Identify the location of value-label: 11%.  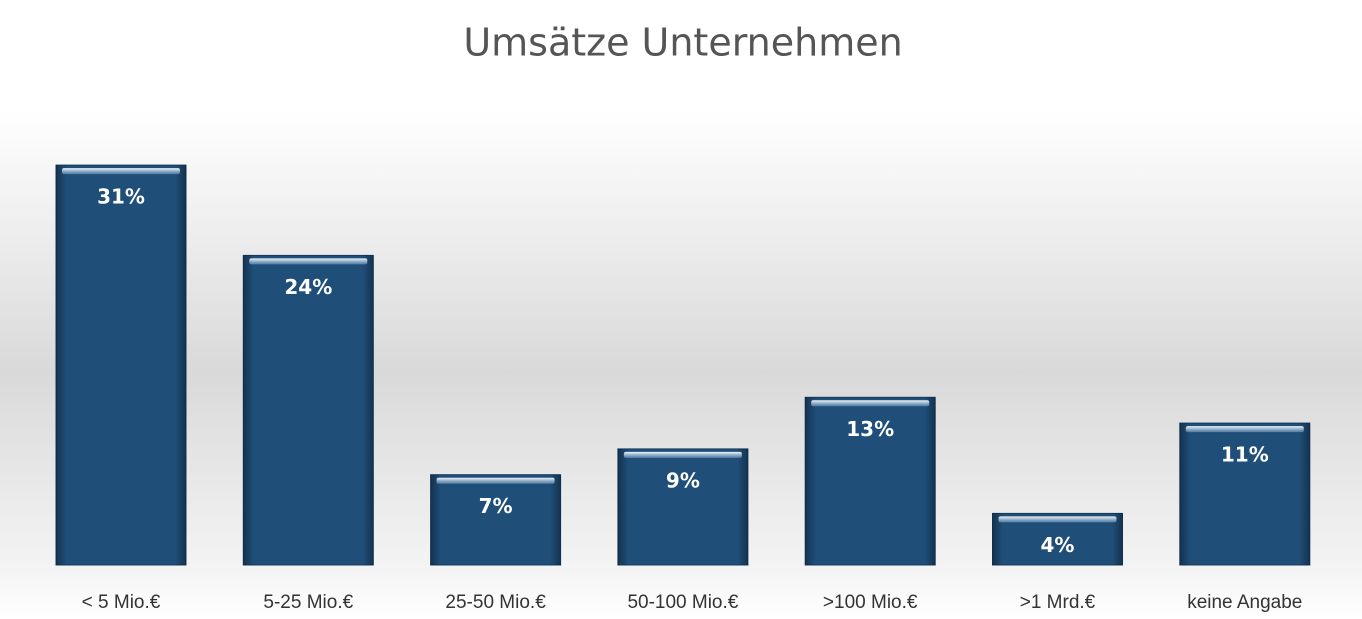
(1245, 455).